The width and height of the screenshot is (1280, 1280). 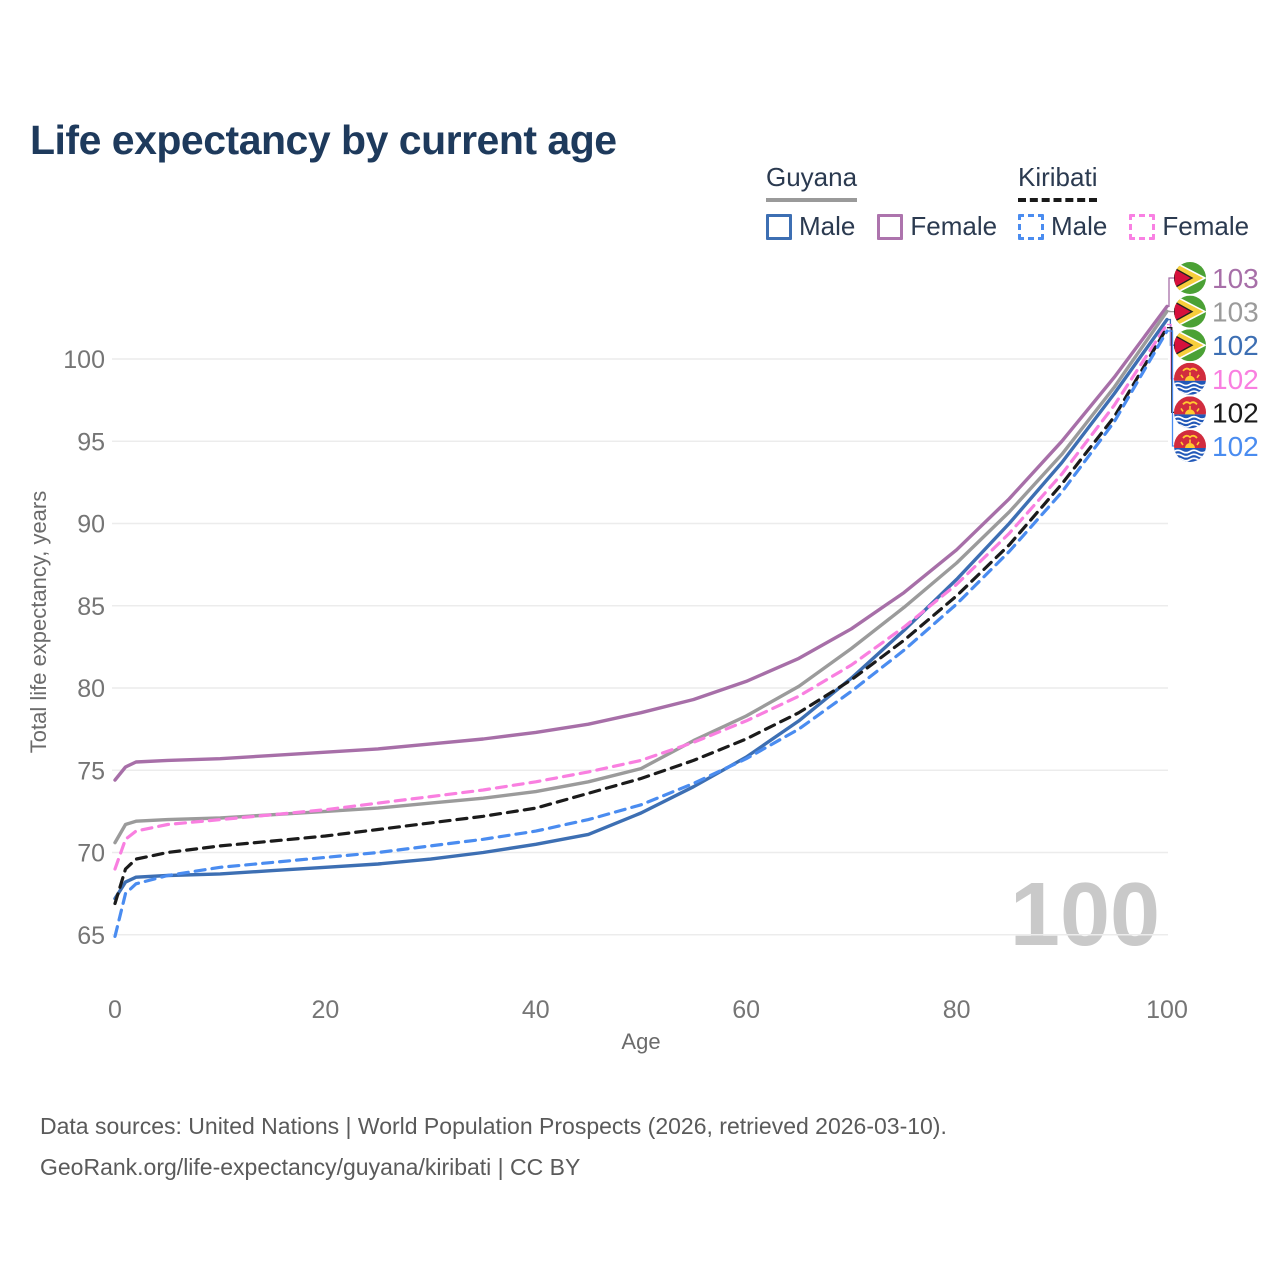 I want to click on leader-line-kiribati-male, so click(x=1170, y=388).